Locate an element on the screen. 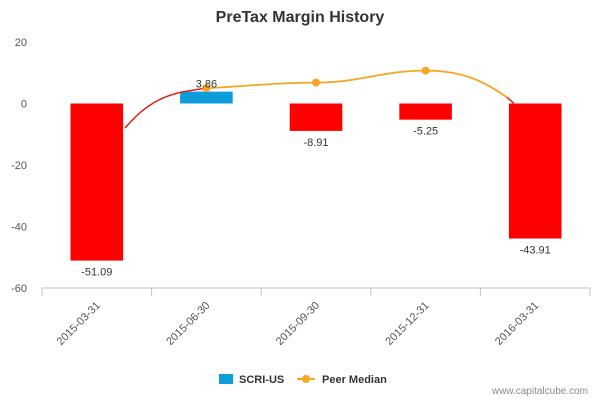 The height and width of the screenshot is (400, 600). legend-label-peer-median: Peer Median is located at coordinates (354, 380).